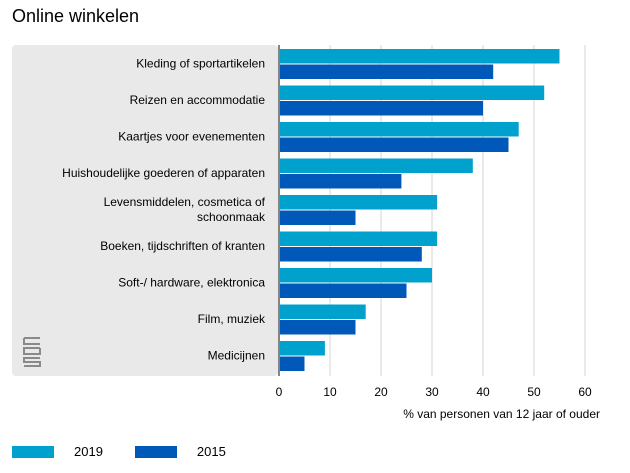 The width and height of the screenshot is (630, 473). What do you see at coordinates (236, 356) in the screenshot?
I see `category-label: Medicijnen` at bounding box center [236, 356].